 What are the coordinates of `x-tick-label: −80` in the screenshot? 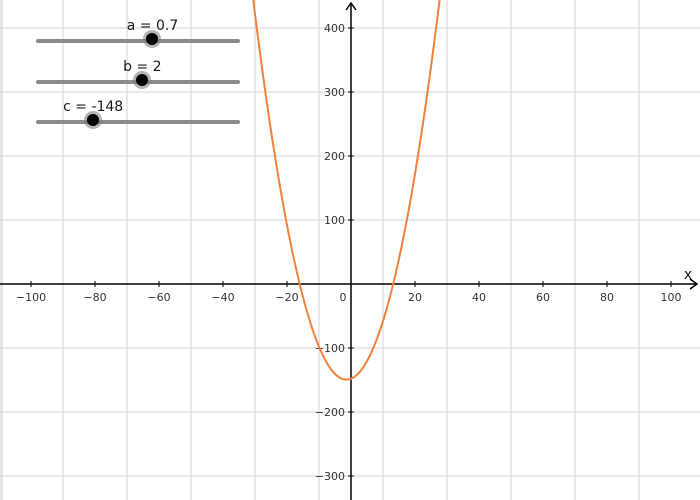 It's located at (94, 297).